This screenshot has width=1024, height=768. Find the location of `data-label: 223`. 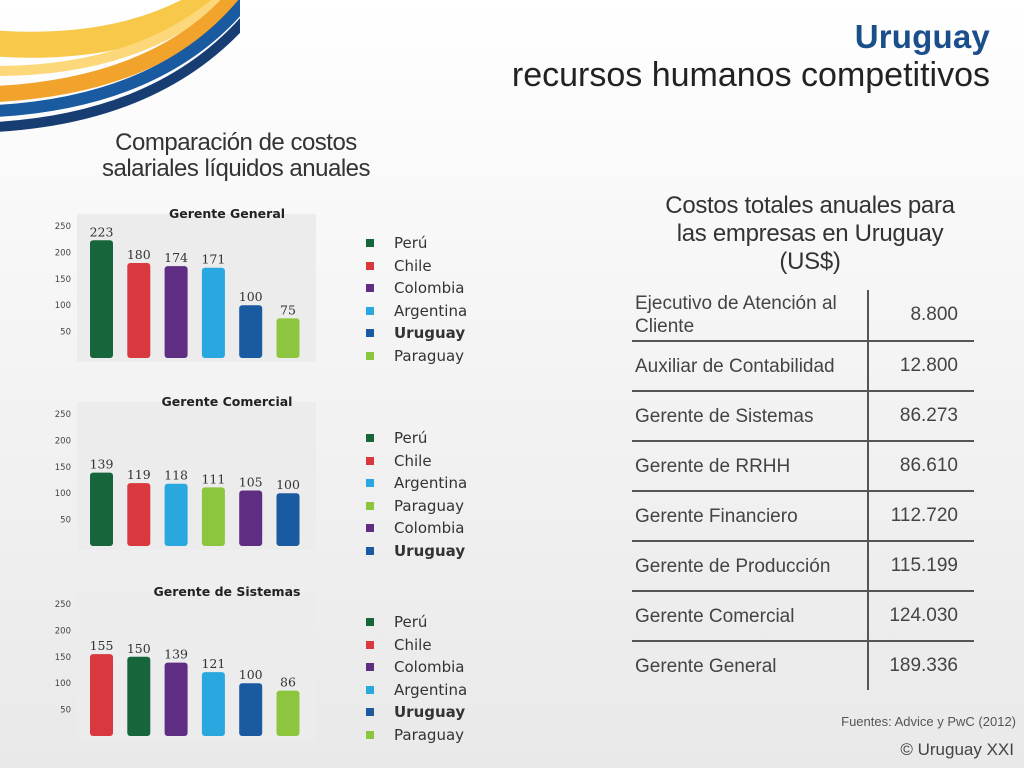

data-label: 223 is located at coordinates (102, 231).